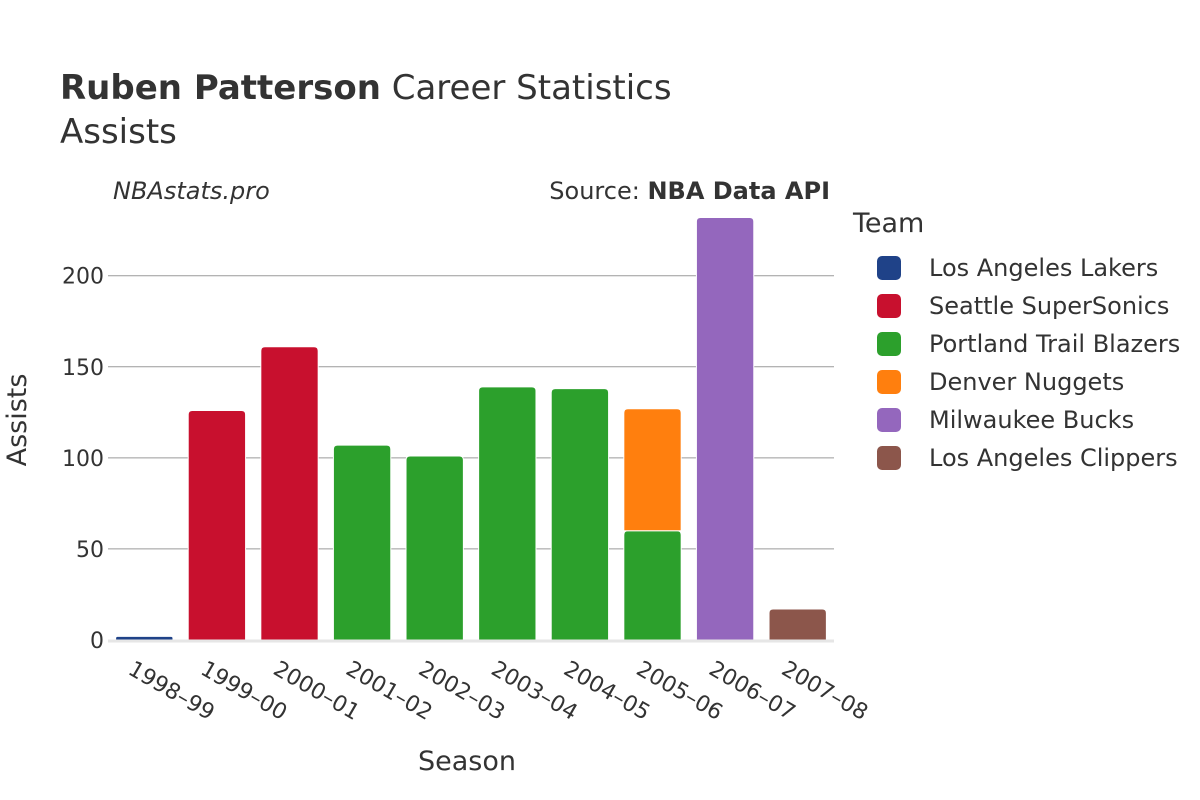  What do you see at coordinates (118, 132) in the screenshot?
I see `chart-subtitle: Assists` at bounding box center [118, 132].